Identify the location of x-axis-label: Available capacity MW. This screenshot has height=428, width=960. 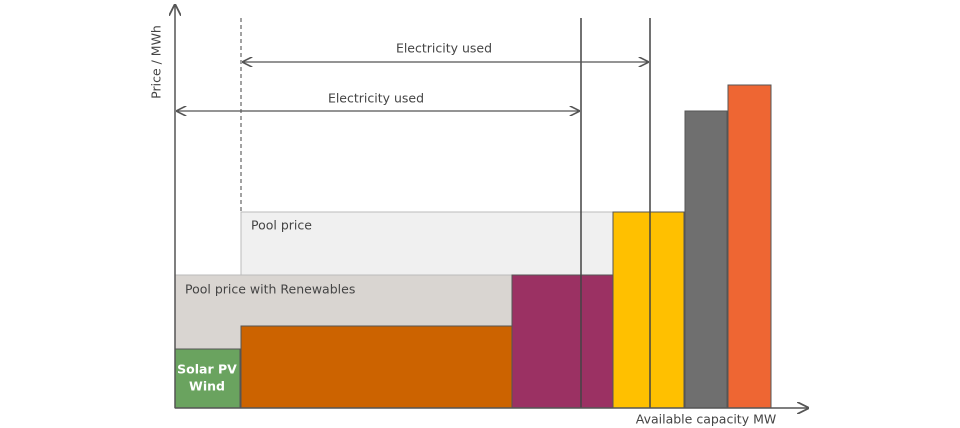
(706, 419).